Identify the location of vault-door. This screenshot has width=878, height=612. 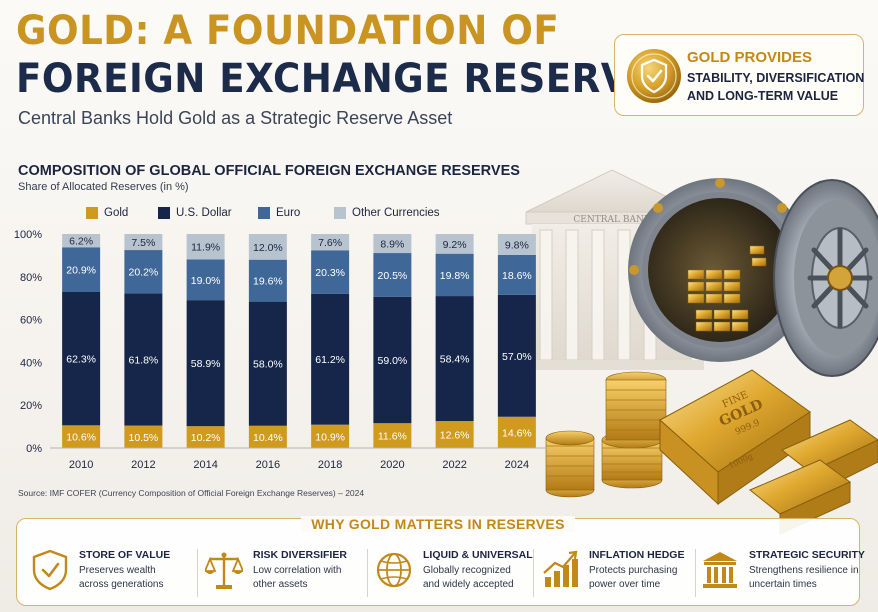
(720, 270).